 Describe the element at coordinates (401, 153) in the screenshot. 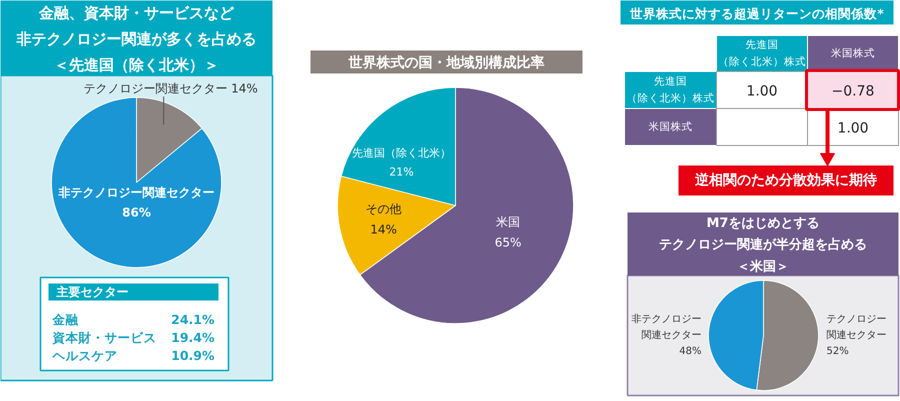

I see `slice-label: 先進国（除く北米）` at that location.